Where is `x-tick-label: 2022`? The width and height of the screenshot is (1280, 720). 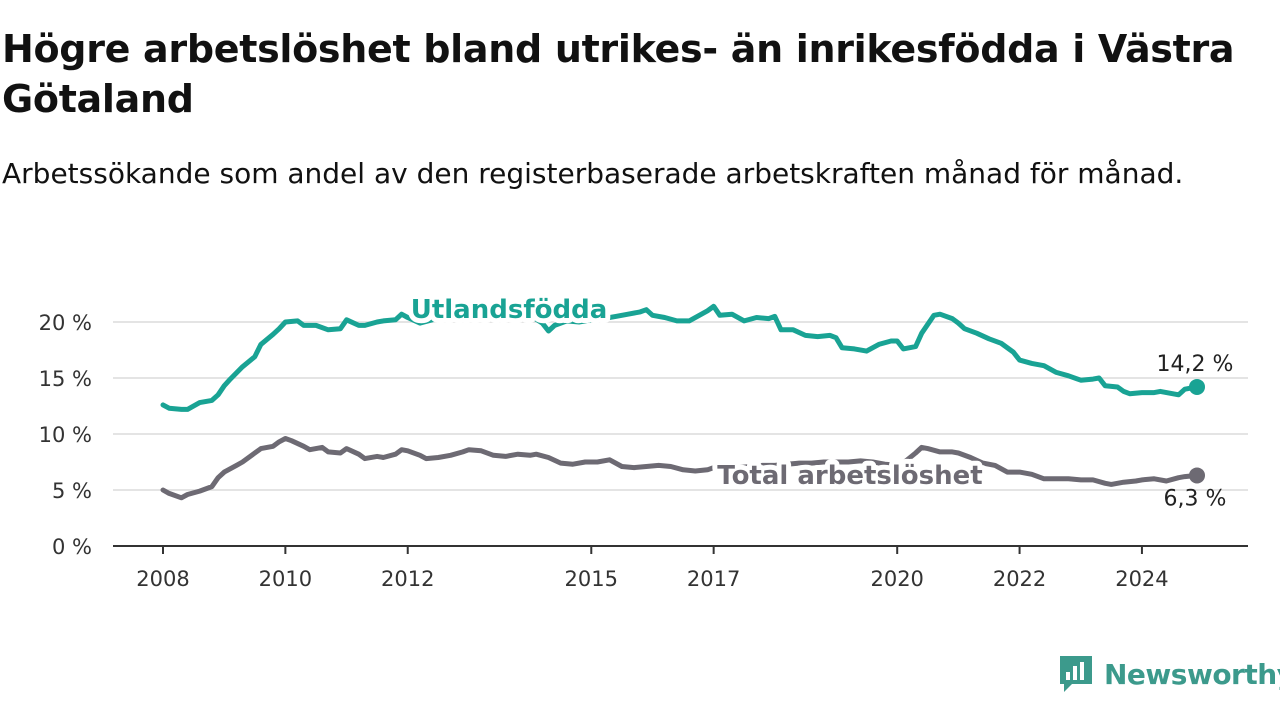 x-tick-label: 2022 is located at coordinates (1019, 579).